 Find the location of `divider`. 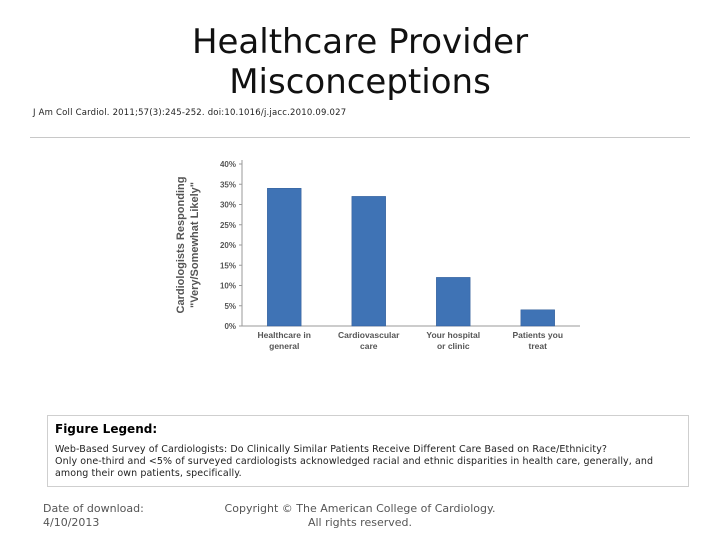

divider is located at coordinates (360, 137).